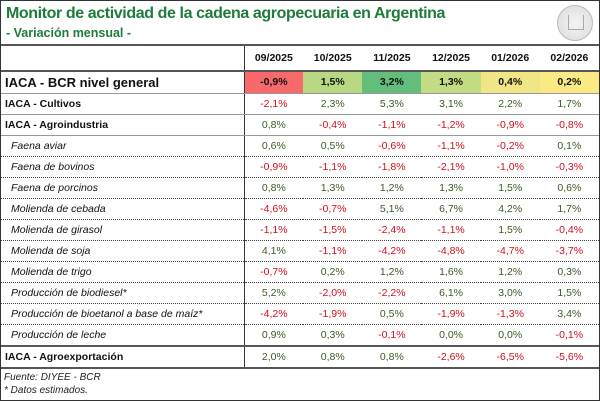  I want to click on row-label: Producción de leche, so click(123, 335).